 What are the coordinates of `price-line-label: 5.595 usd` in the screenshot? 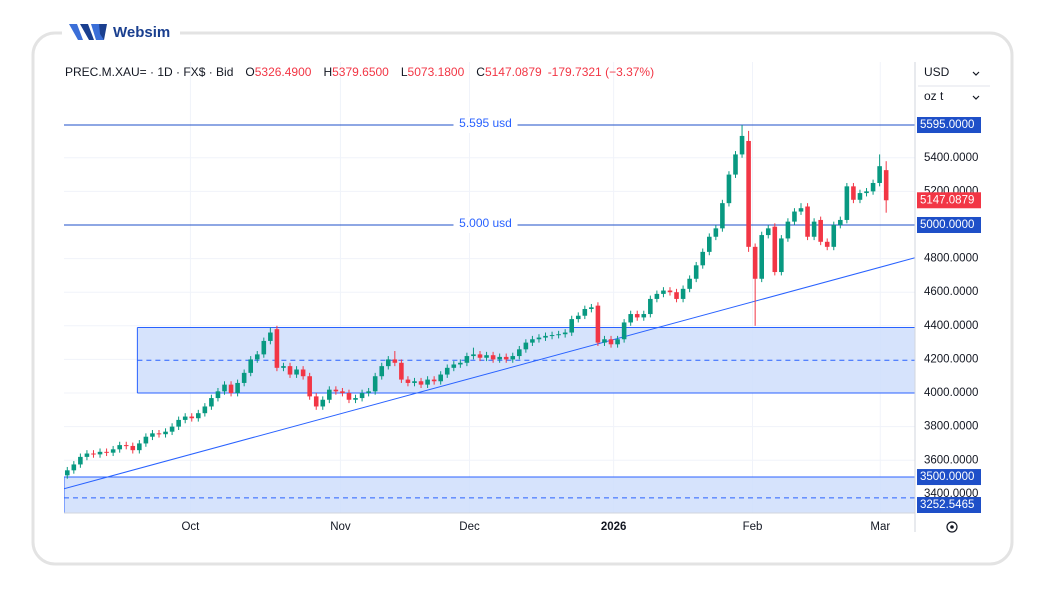 It's located at (485, 123).